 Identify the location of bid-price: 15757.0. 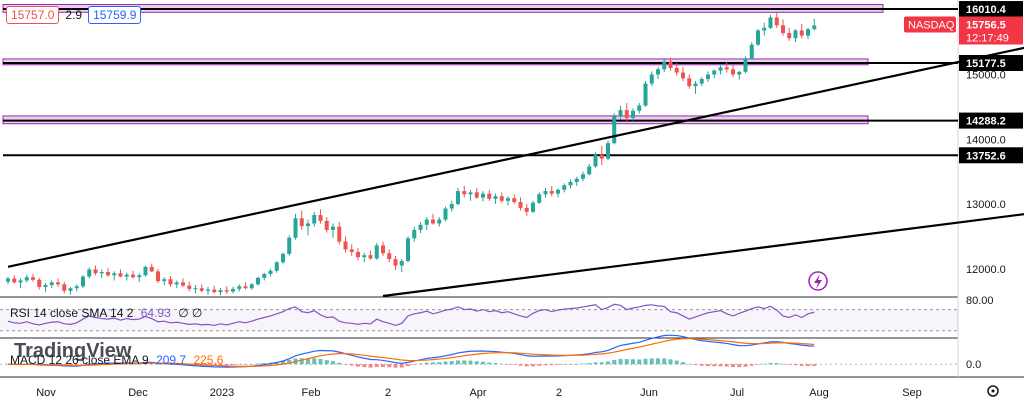
(33, 15).